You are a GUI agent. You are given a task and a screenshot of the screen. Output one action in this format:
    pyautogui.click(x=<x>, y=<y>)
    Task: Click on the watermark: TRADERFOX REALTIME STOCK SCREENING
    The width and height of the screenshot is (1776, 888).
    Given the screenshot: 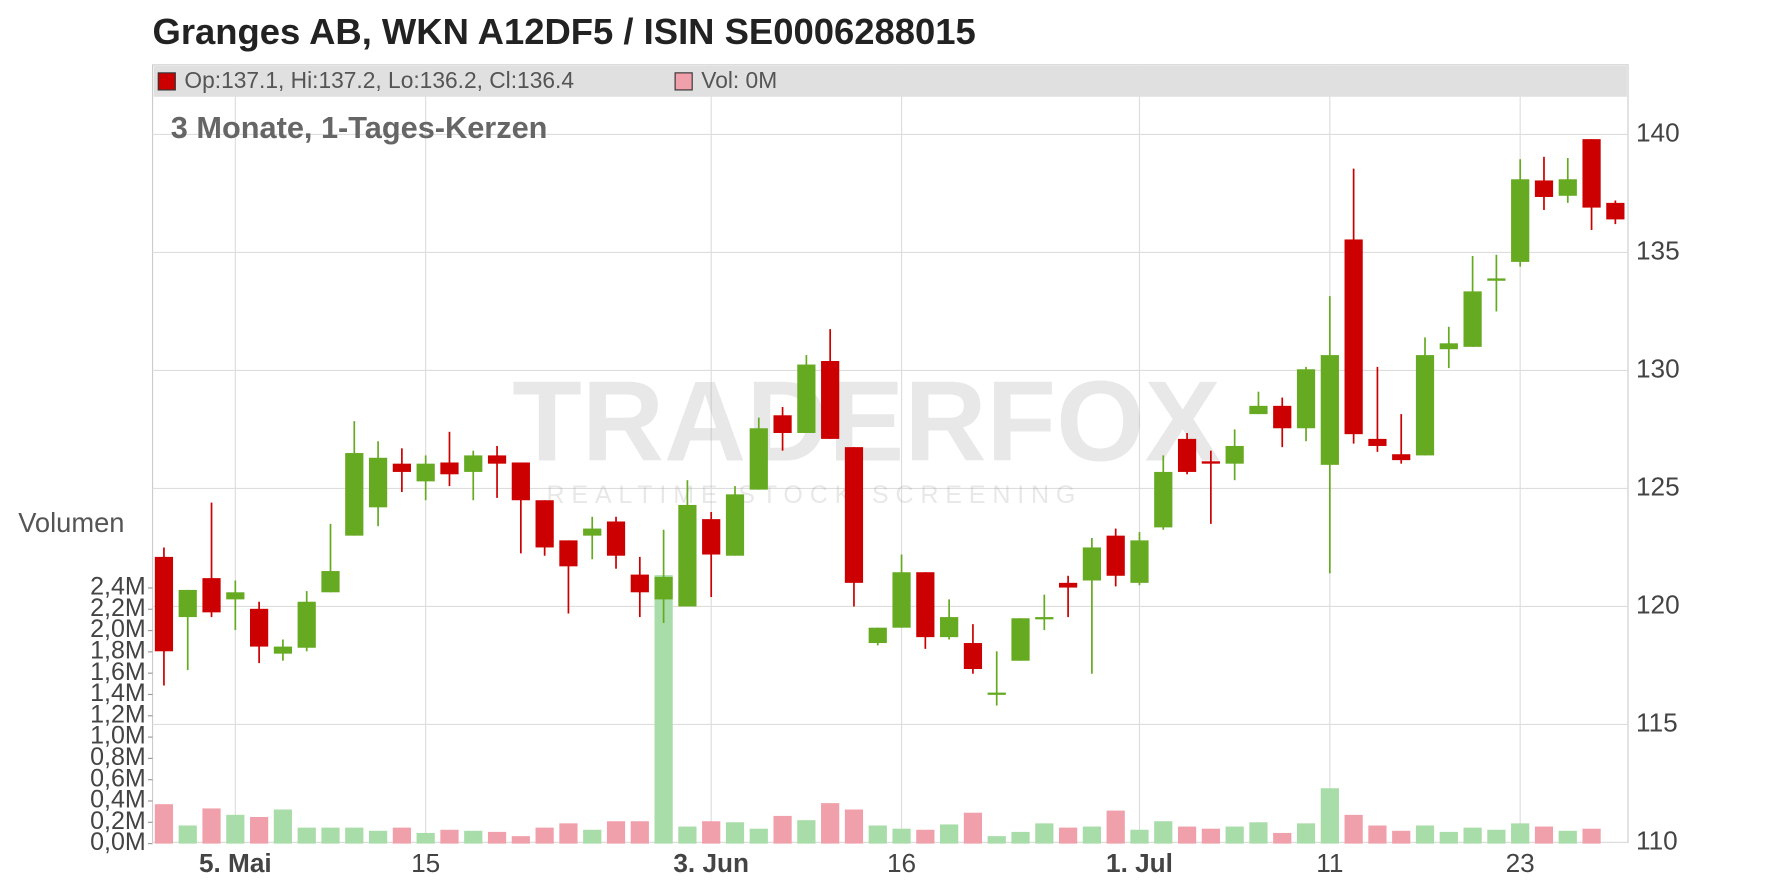 What is the action you would take?
    pyautogui.click(x=866, y=433)
    